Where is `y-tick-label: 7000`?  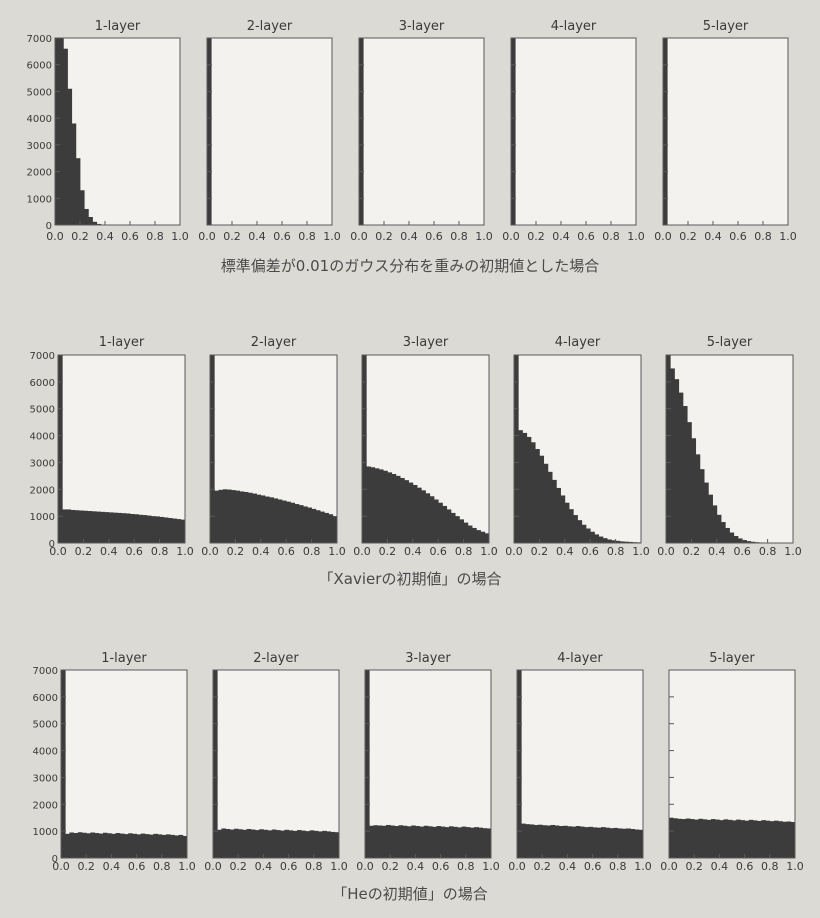
y-tick-label: 7000 is located at coordinates (42, 356).